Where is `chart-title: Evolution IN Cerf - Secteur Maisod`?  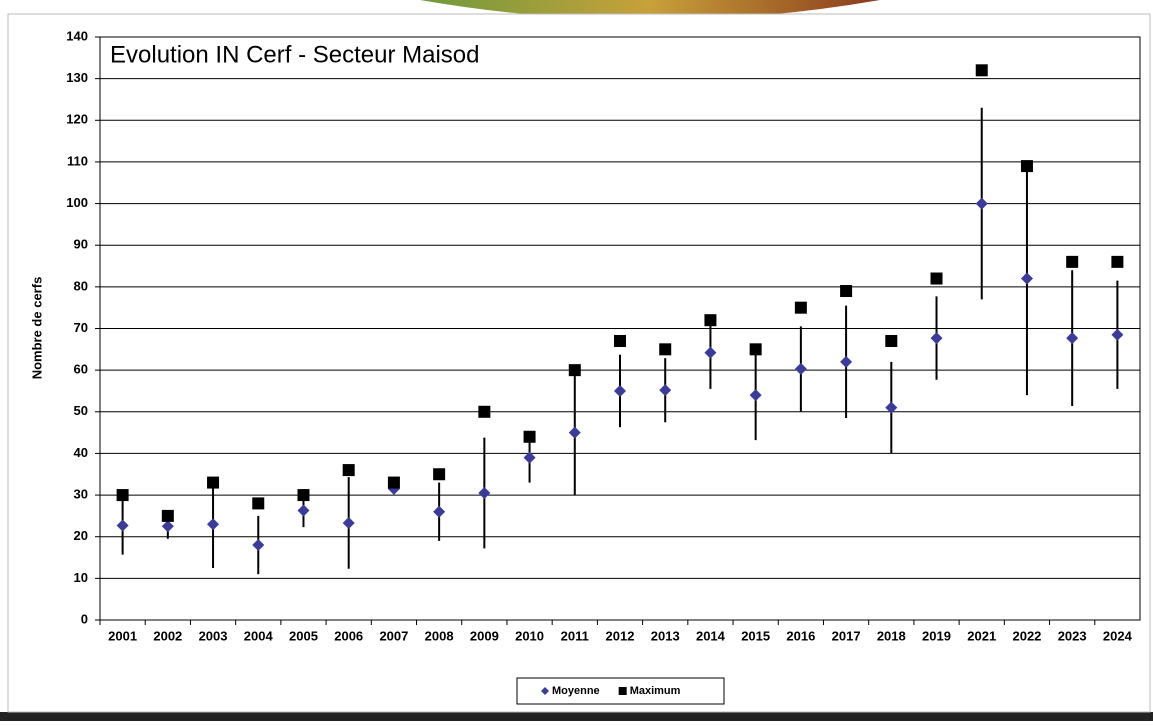
chart-title: Evolution IN Cerf - Secteur Maisod is located at coordinates (294, 54).